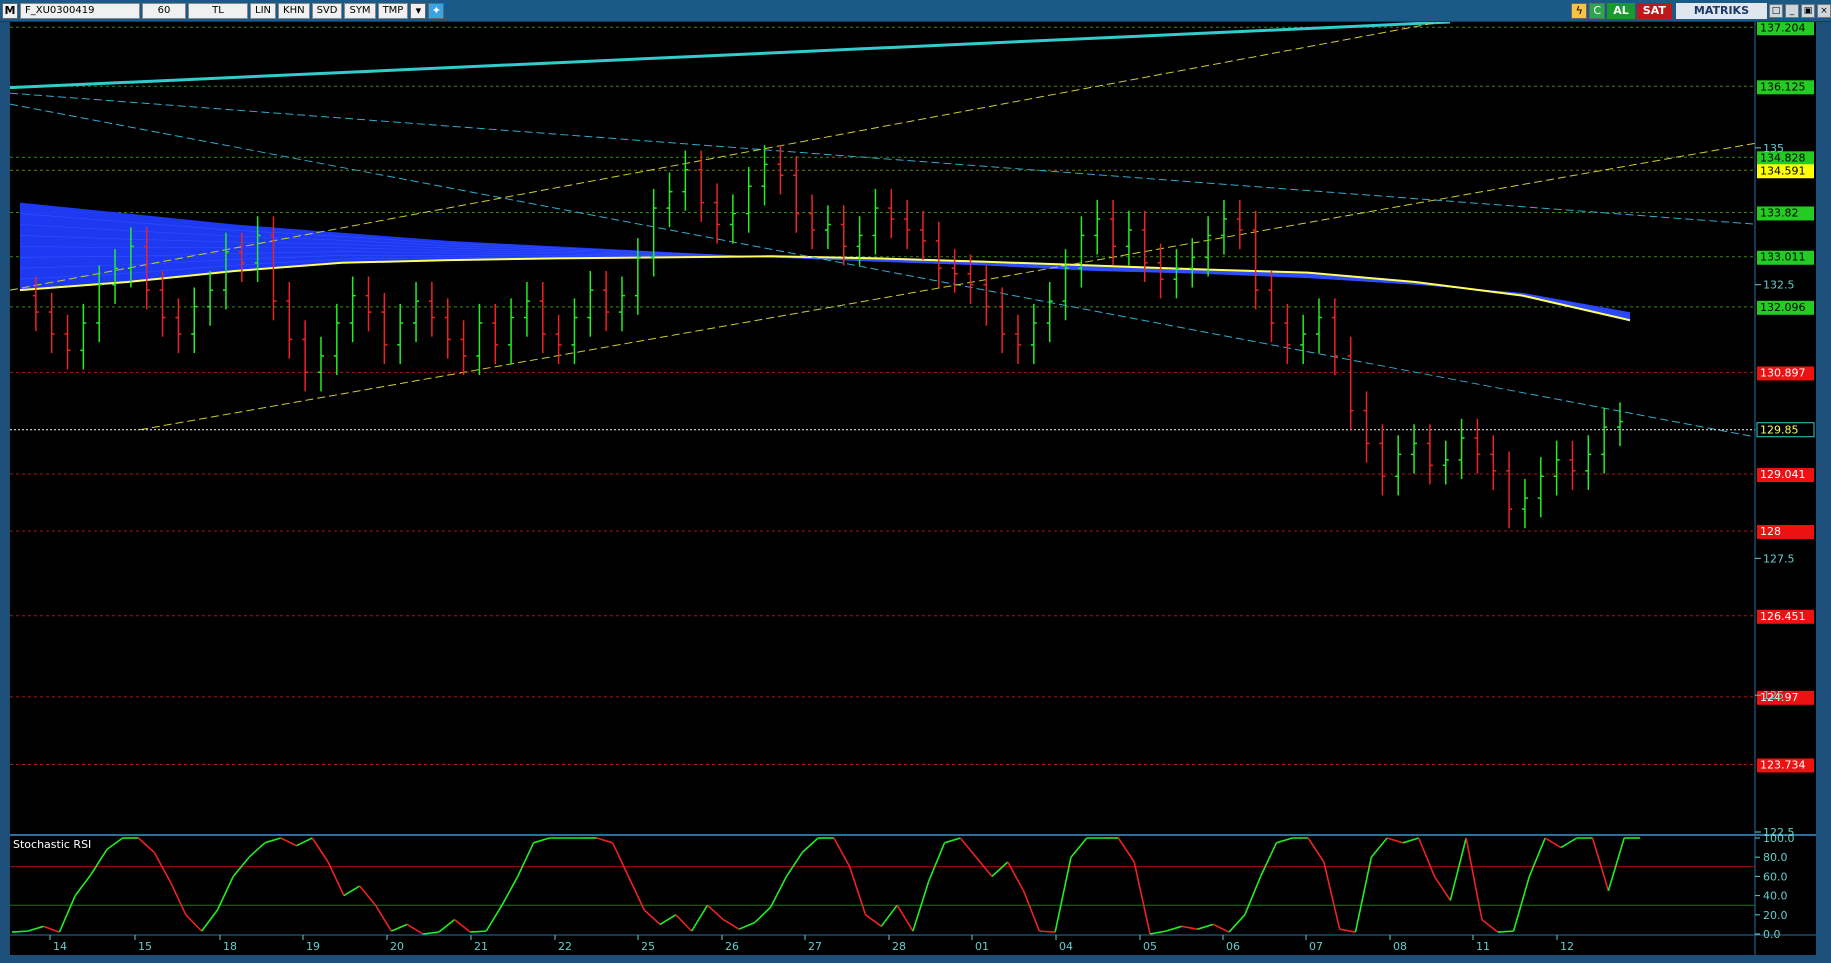 The height and width of the screenshot is (963, 1831). What do you see at coordinates (393, 10) in the screenshot?
I see `tmp-button: TMP` at bounding box center [393, 10].